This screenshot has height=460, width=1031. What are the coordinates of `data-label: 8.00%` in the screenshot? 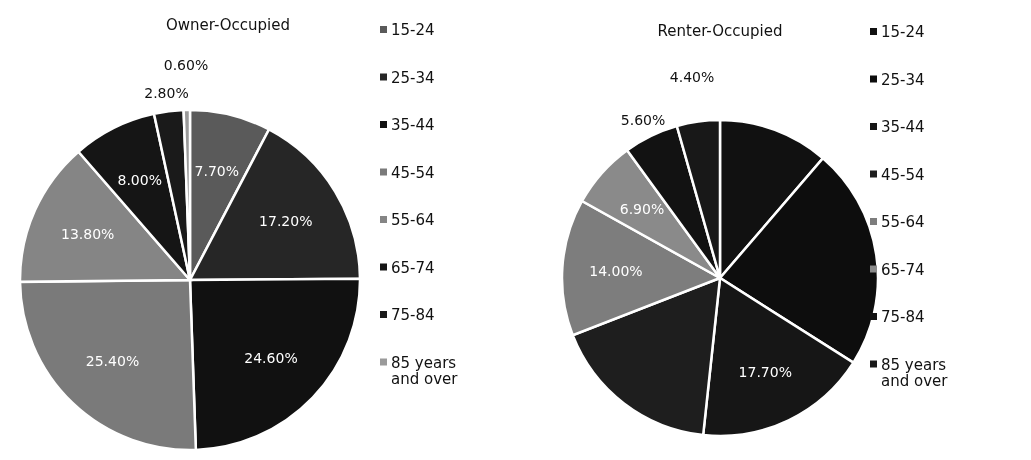 It's located at (139, 179).